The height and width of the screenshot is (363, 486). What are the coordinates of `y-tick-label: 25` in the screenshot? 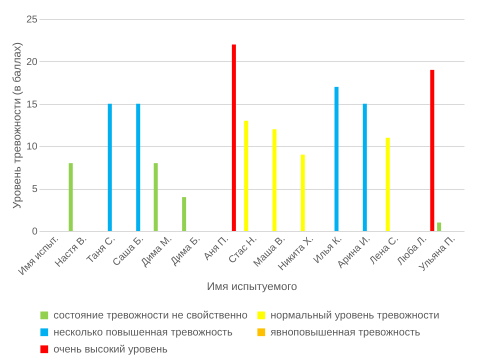 It's located at (32, 20).